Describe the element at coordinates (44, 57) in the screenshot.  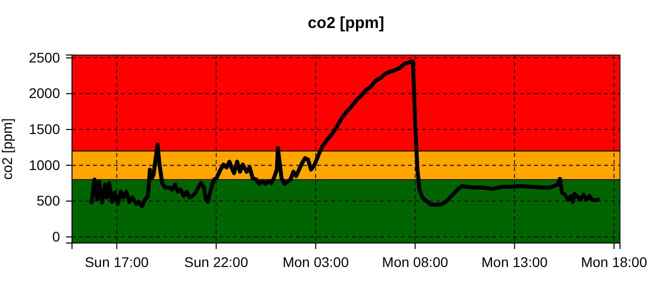
I see `y-tick-label: 2500` at that location.